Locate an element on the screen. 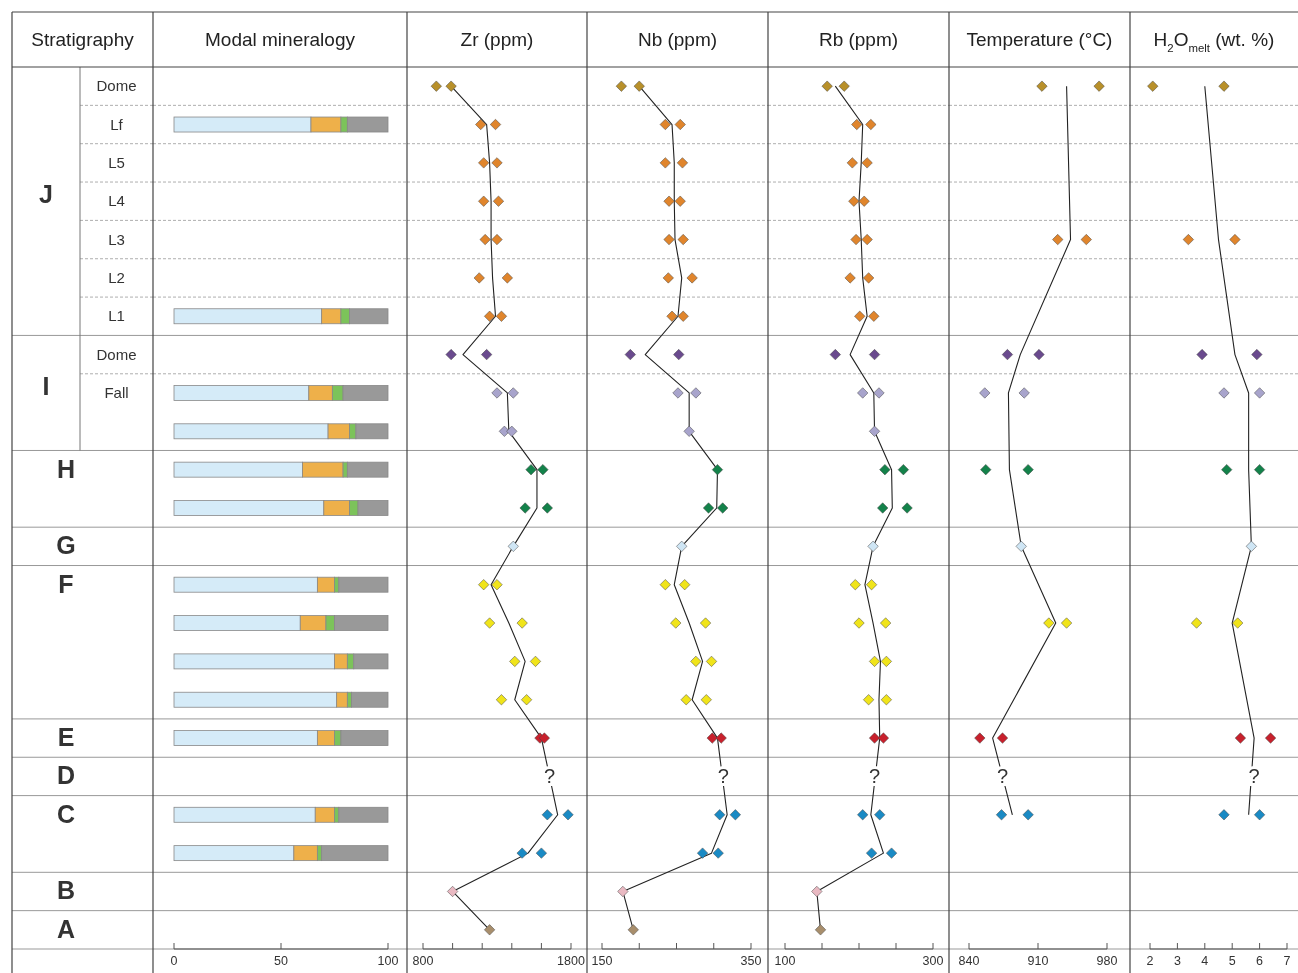 The image size is (1298, 973). category-label: E is located at coordinates (66, 737).